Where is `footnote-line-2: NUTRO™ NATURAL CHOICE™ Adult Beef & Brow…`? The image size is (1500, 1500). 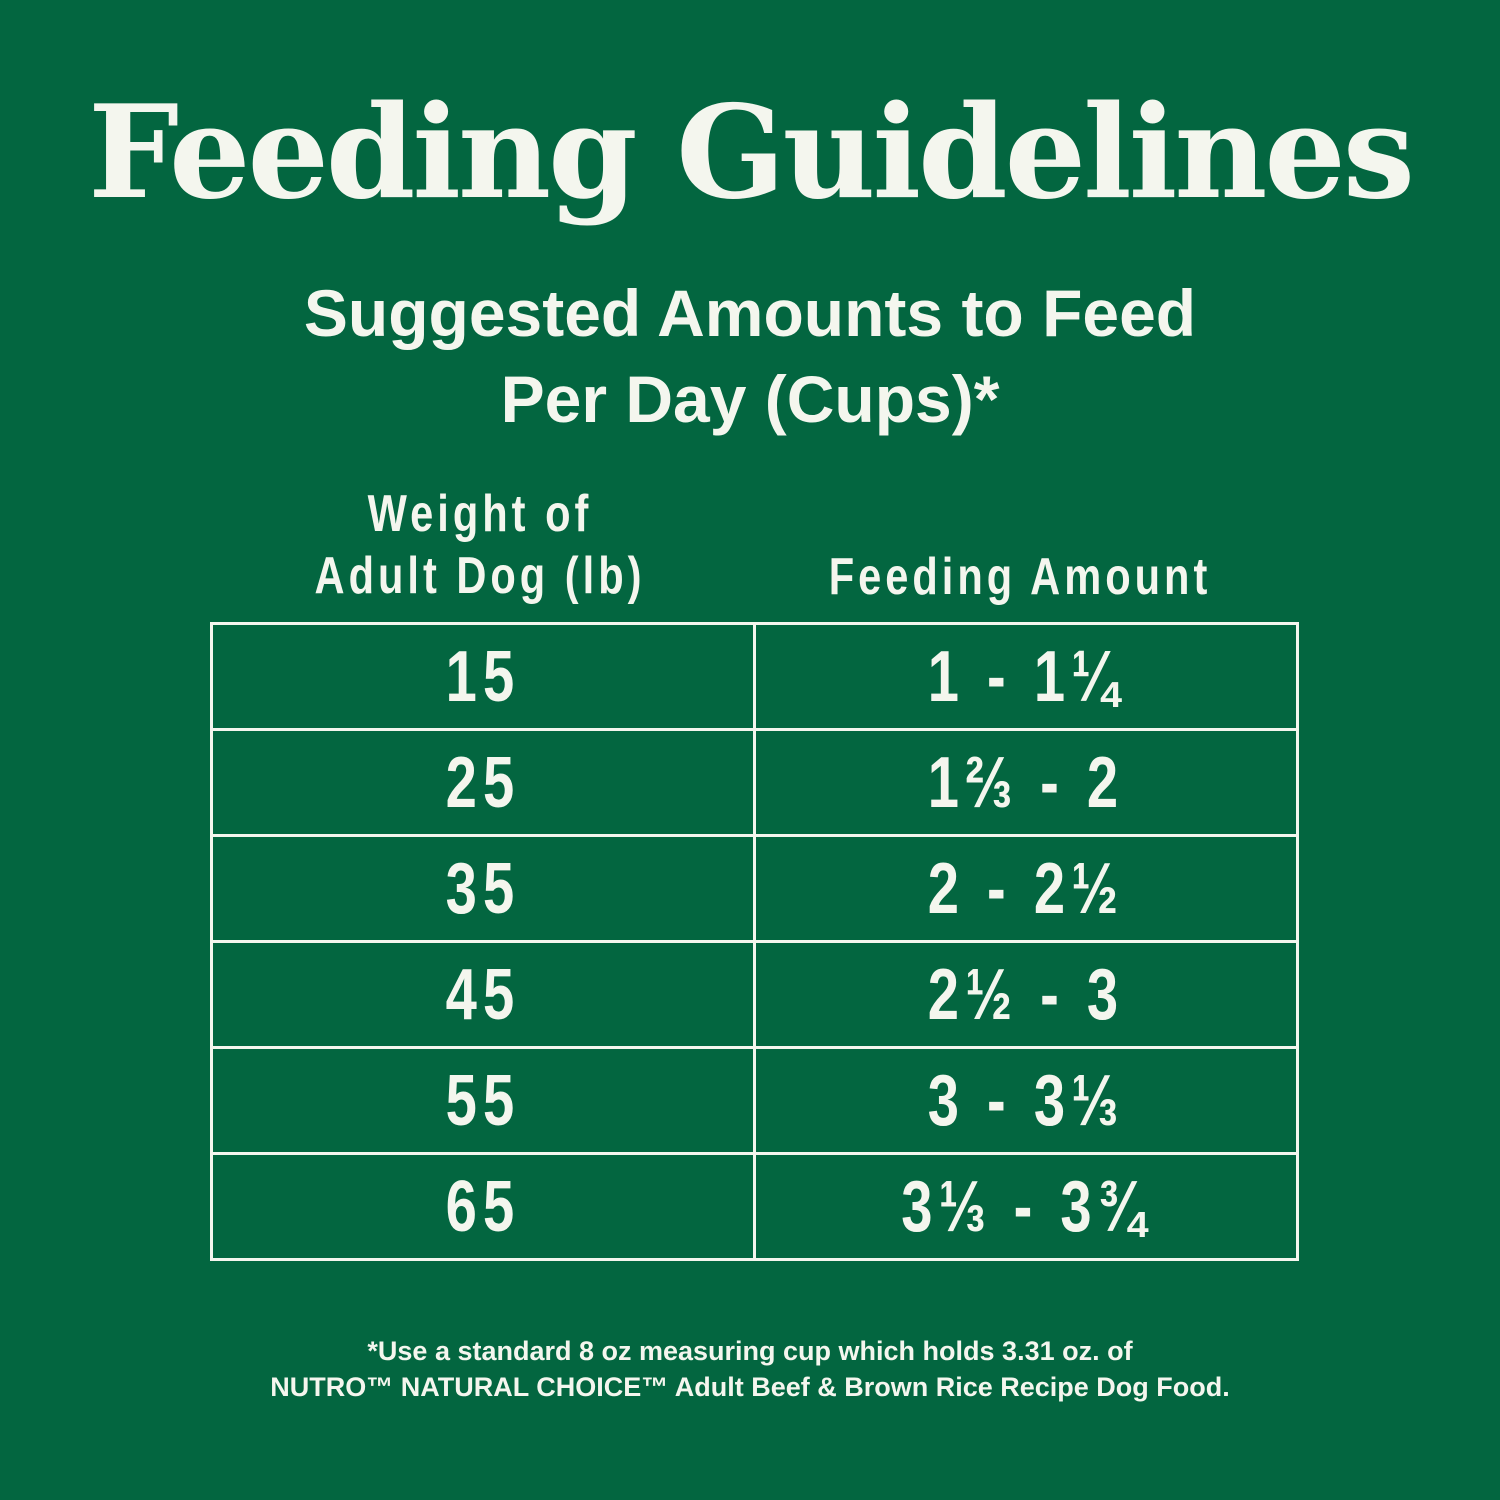
footnote-line-2: NUTRO™ NATURAL CHOICE™ Adult Beef & Brow… is located at coordinates (750, 1387).